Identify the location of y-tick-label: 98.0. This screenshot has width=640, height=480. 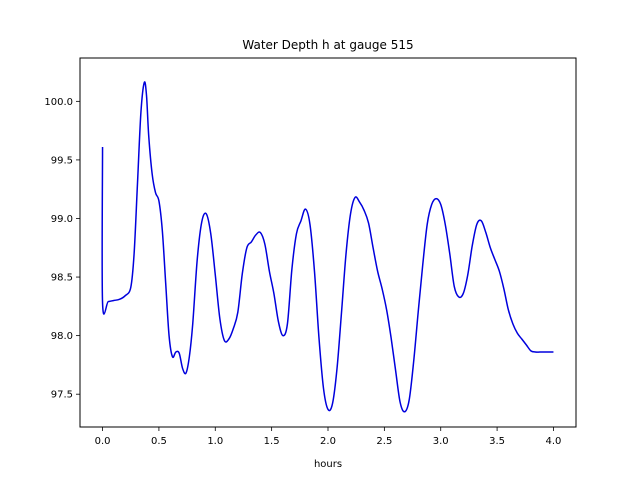
(62, 336).